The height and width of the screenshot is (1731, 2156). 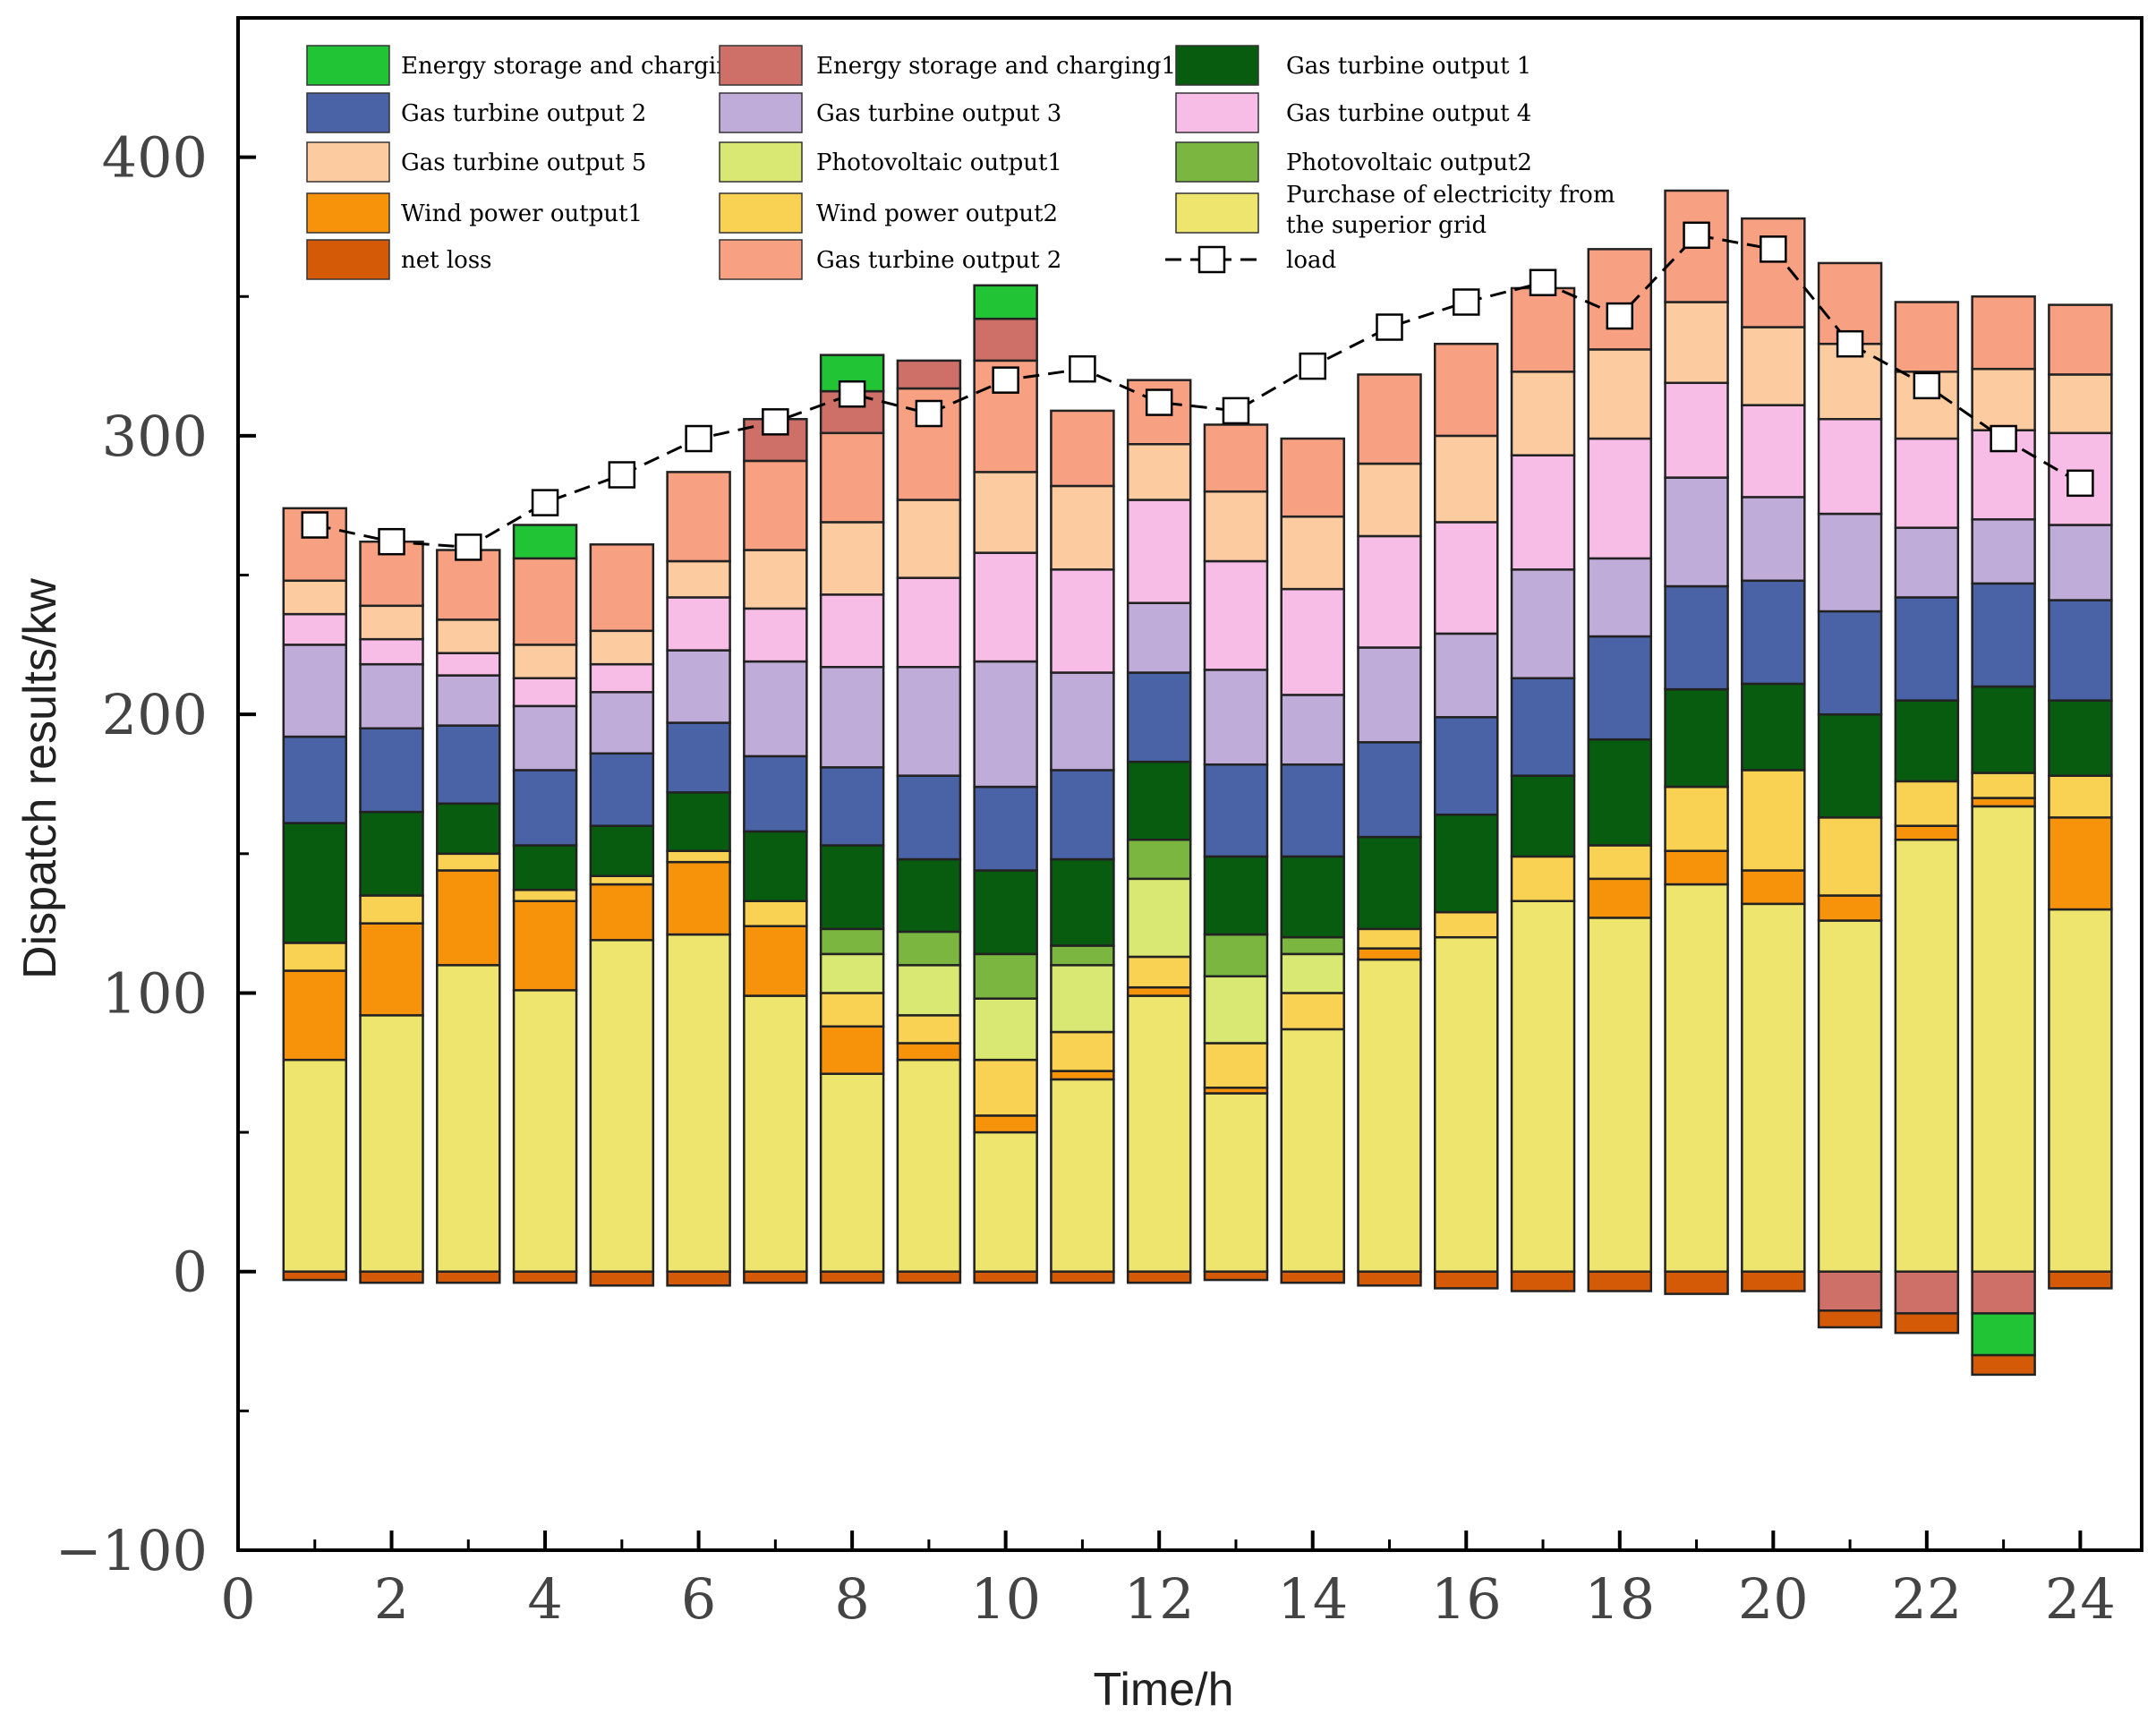 What do you see at coordinates (1408, 66) in the screenshot?
I see `legend-label: Gas turbine output 1` at bounding box center [1408, 66].